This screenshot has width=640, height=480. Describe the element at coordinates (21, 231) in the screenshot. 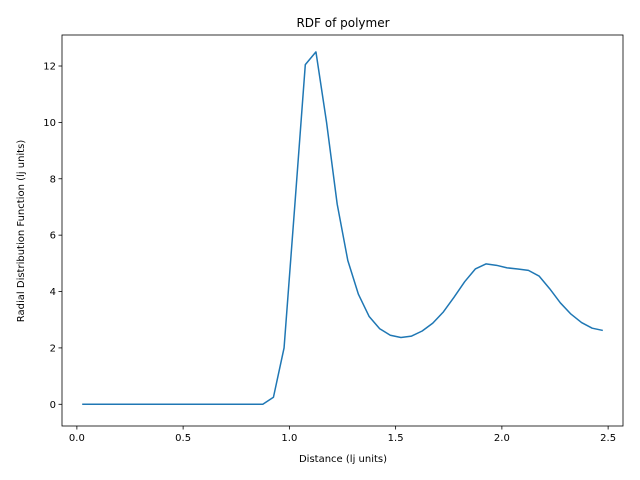

I see `y-axis-label: Radial Distribution Function (lj units)` at that location.